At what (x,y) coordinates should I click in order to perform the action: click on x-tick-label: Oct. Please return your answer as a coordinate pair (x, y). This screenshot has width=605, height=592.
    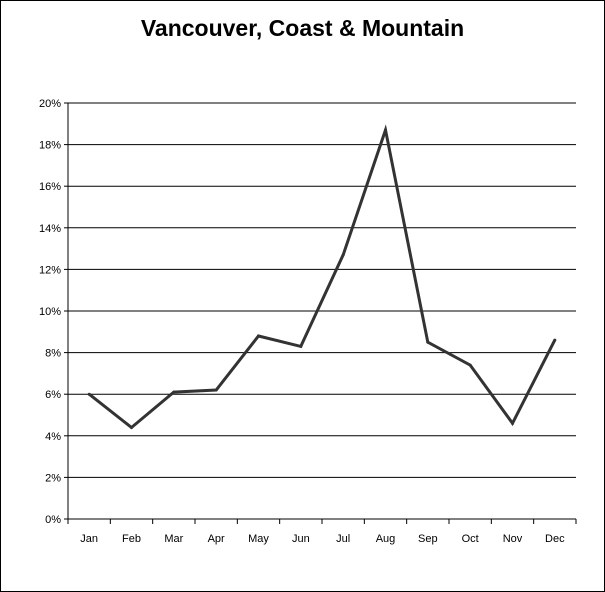
    Looking at the image, I should click on (470, 539).